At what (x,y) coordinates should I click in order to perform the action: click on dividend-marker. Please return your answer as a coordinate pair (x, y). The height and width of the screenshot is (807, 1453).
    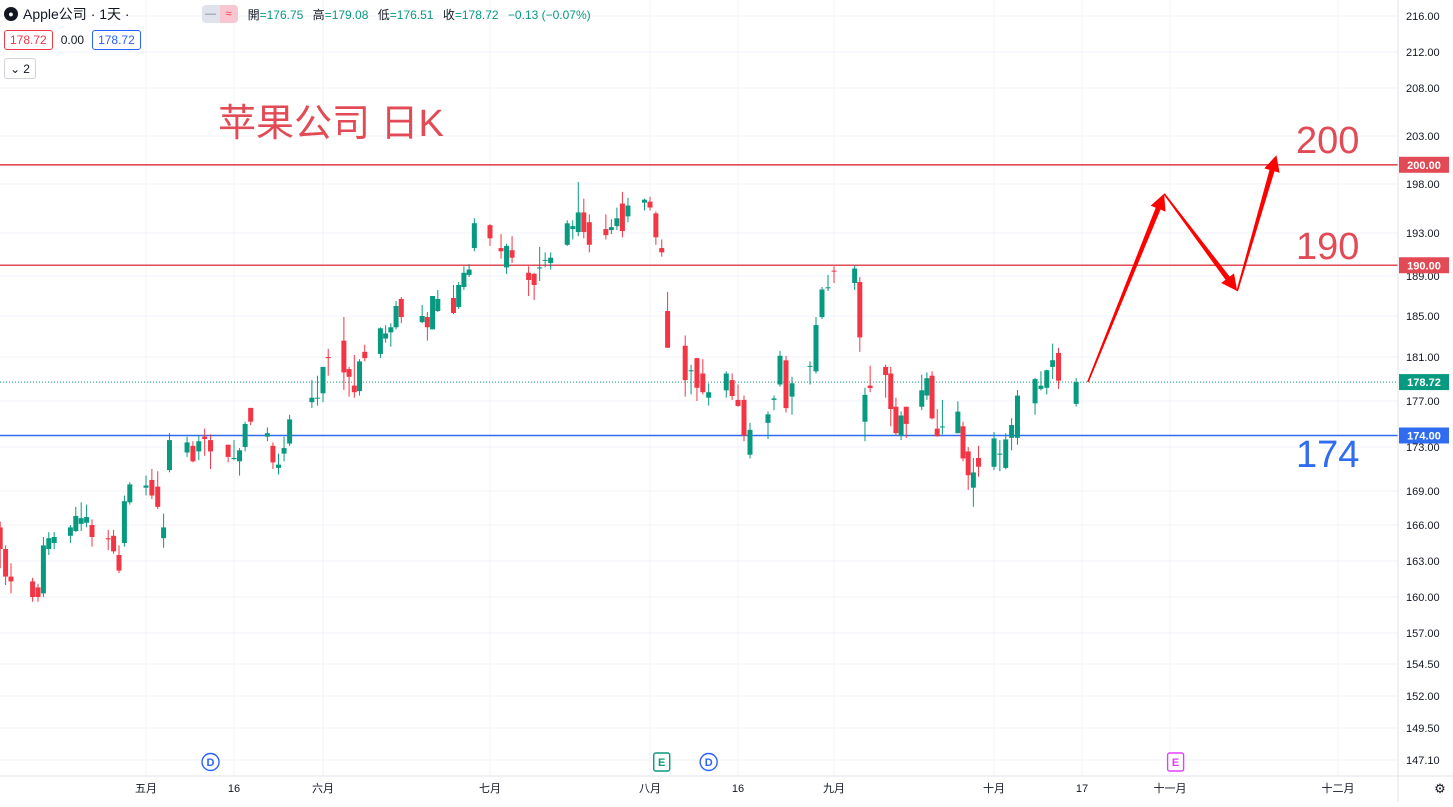
    Looking at the image, I should click on (708, 762).